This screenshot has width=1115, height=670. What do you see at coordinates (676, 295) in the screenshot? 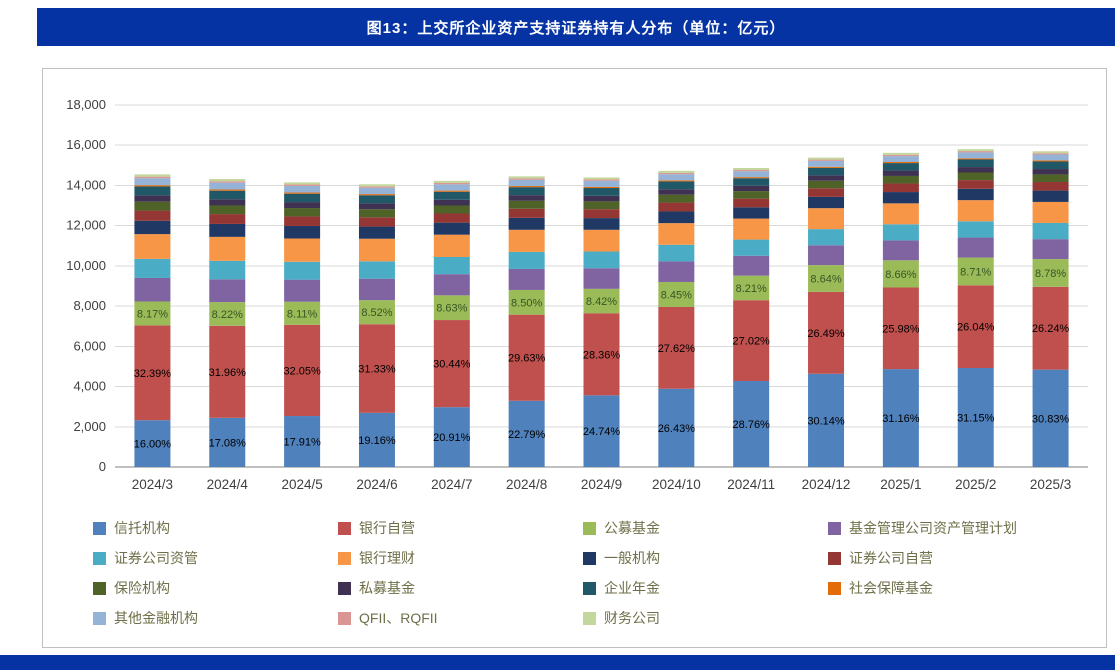
I see `percent-label: 8.45%` at bounding box center [676, 295].